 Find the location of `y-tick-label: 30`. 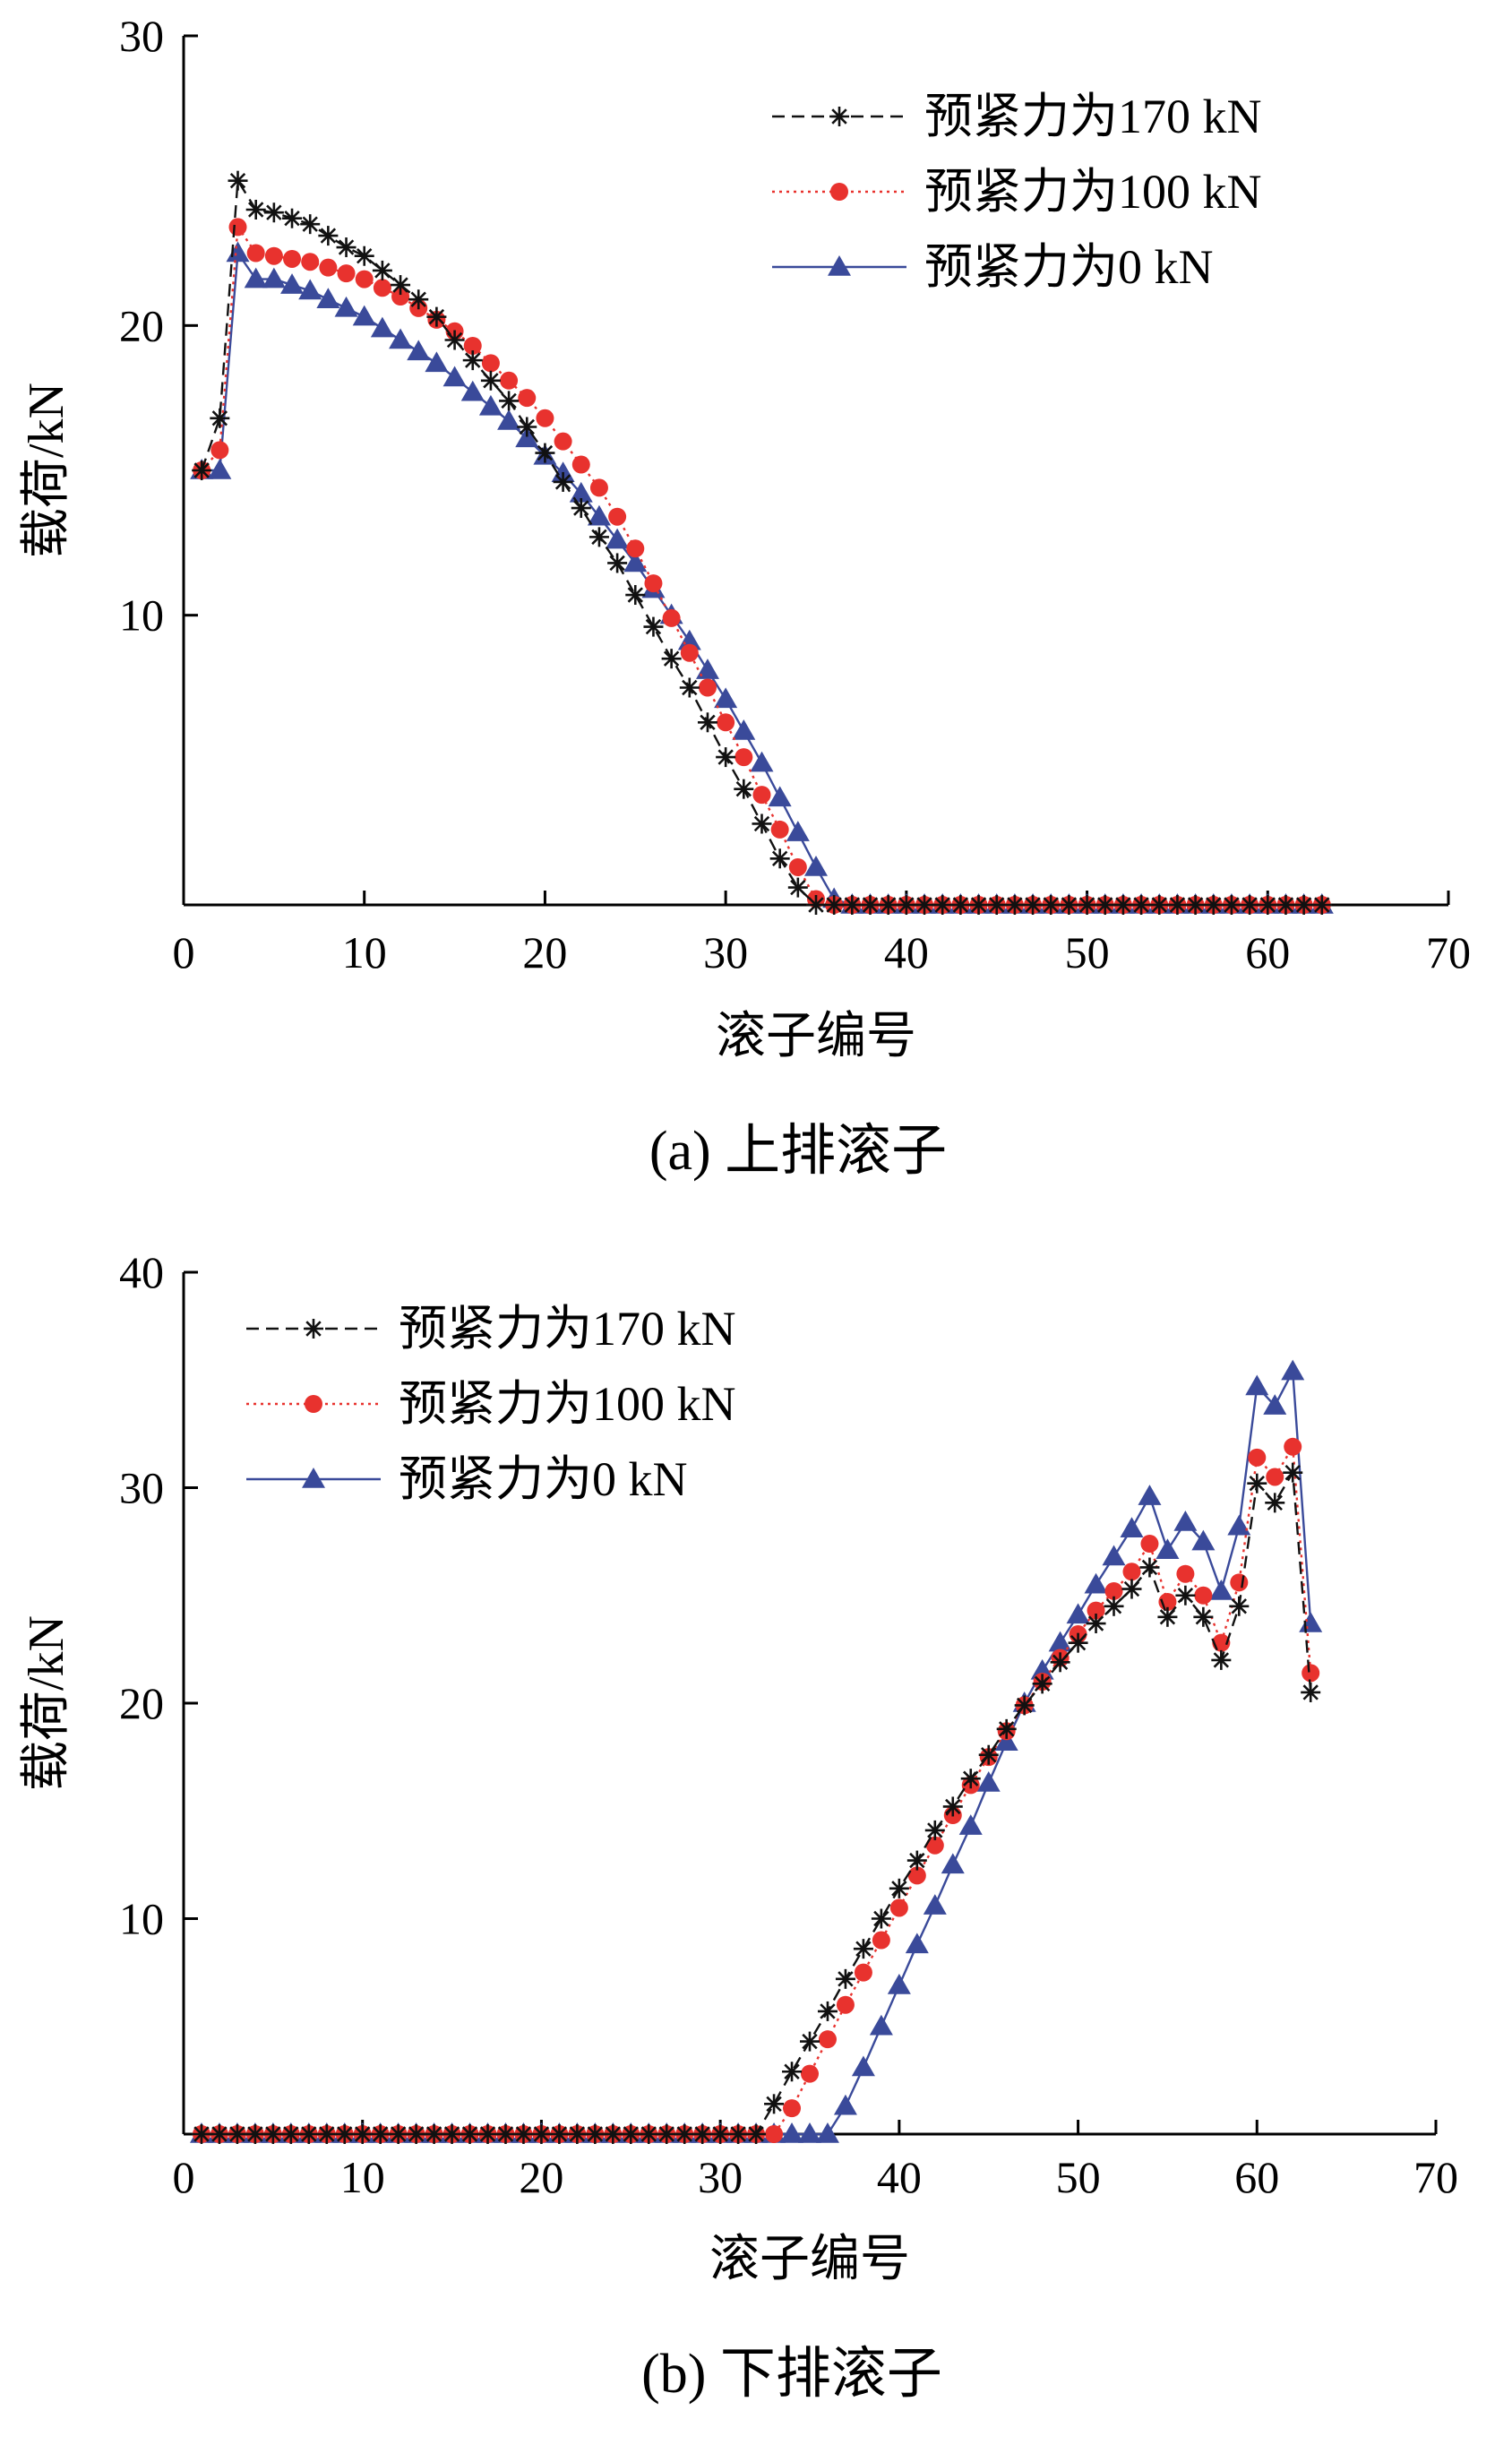

y-tick-label: 30 is located at coordinates (142, 36).